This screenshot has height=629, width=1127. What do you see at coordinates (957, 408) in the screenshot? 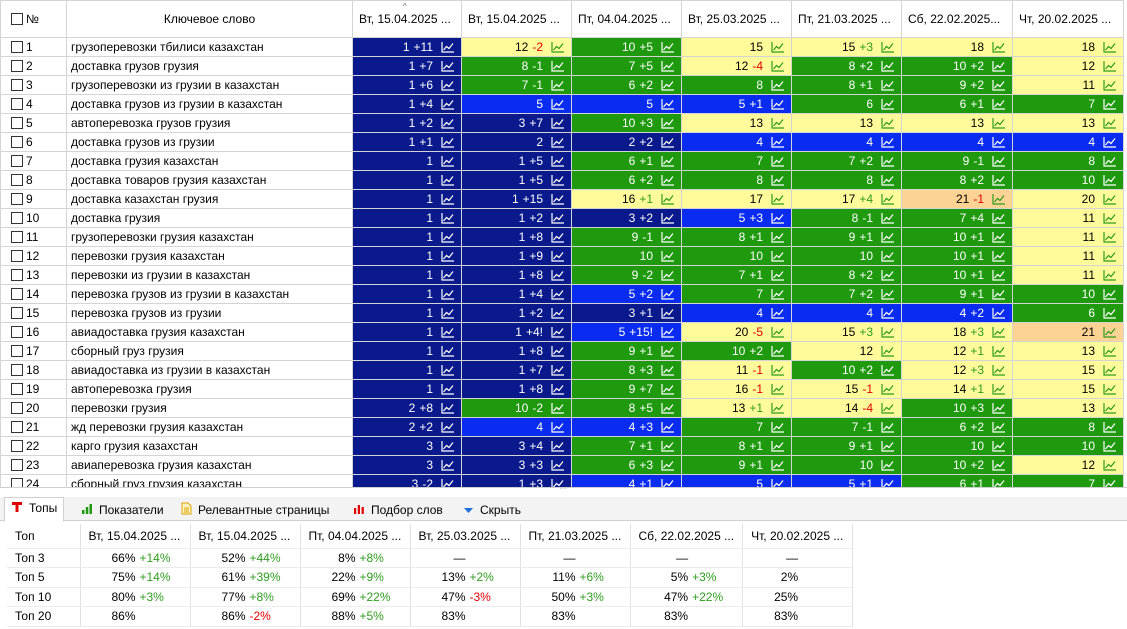
I see `position-cell: 10 +3` at bounding box center [957, 408].